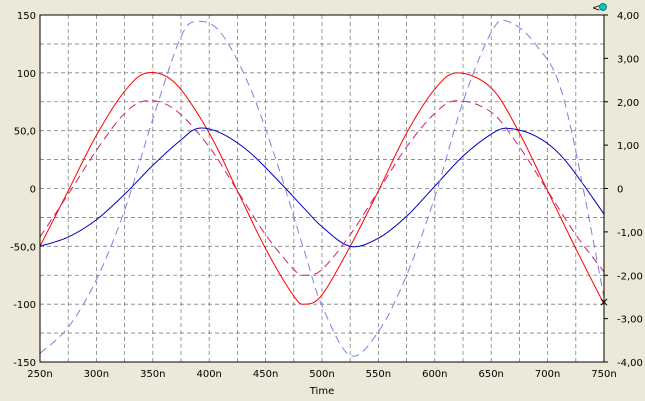 The width and height of the screenshot is (645, 401). Describe the element at coordinates (628, 16) in the screenshot. I see `y-right-tick-label: 4,00` at that location.